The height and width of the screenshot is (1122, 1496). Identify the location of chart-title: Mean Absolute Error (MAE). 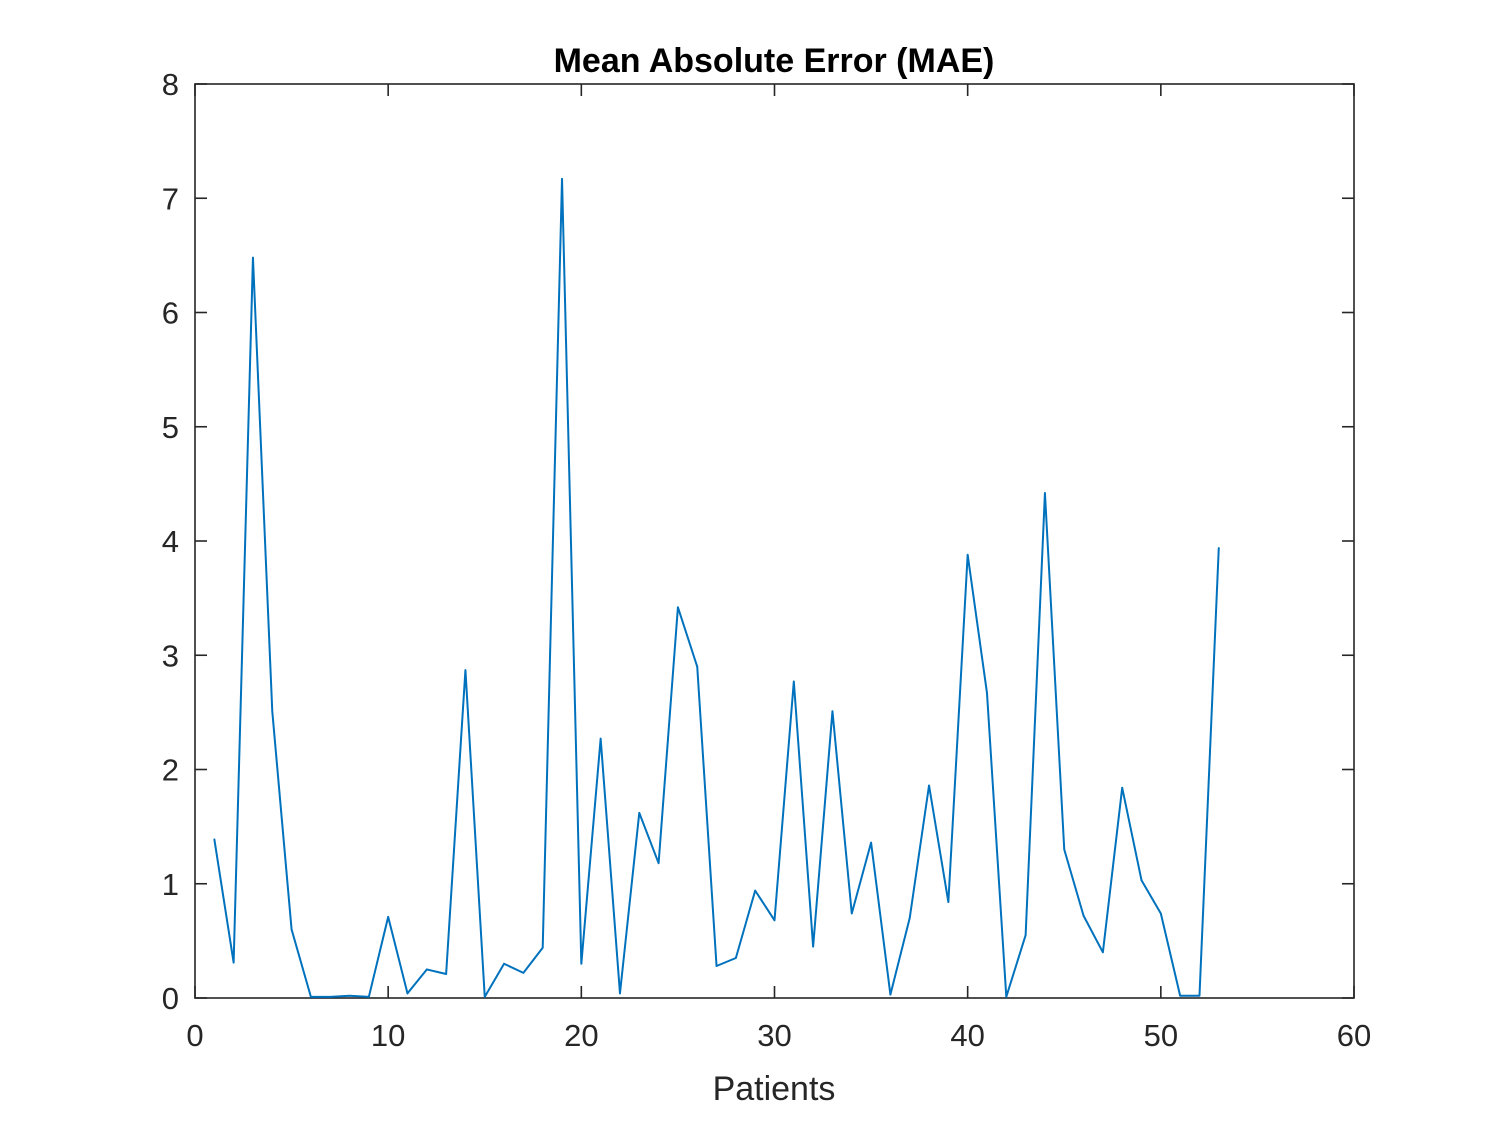
(774, 61).